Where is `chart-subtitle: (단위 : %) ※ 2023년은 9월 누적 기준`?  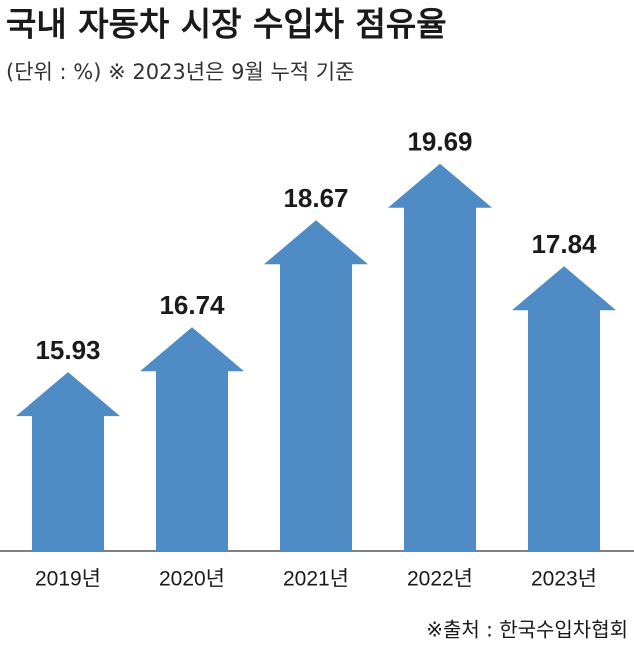 chart-subtitle: (단위 : %) ※ 2023년은 9월 누적 기준 is located at coordinates (180, 72).